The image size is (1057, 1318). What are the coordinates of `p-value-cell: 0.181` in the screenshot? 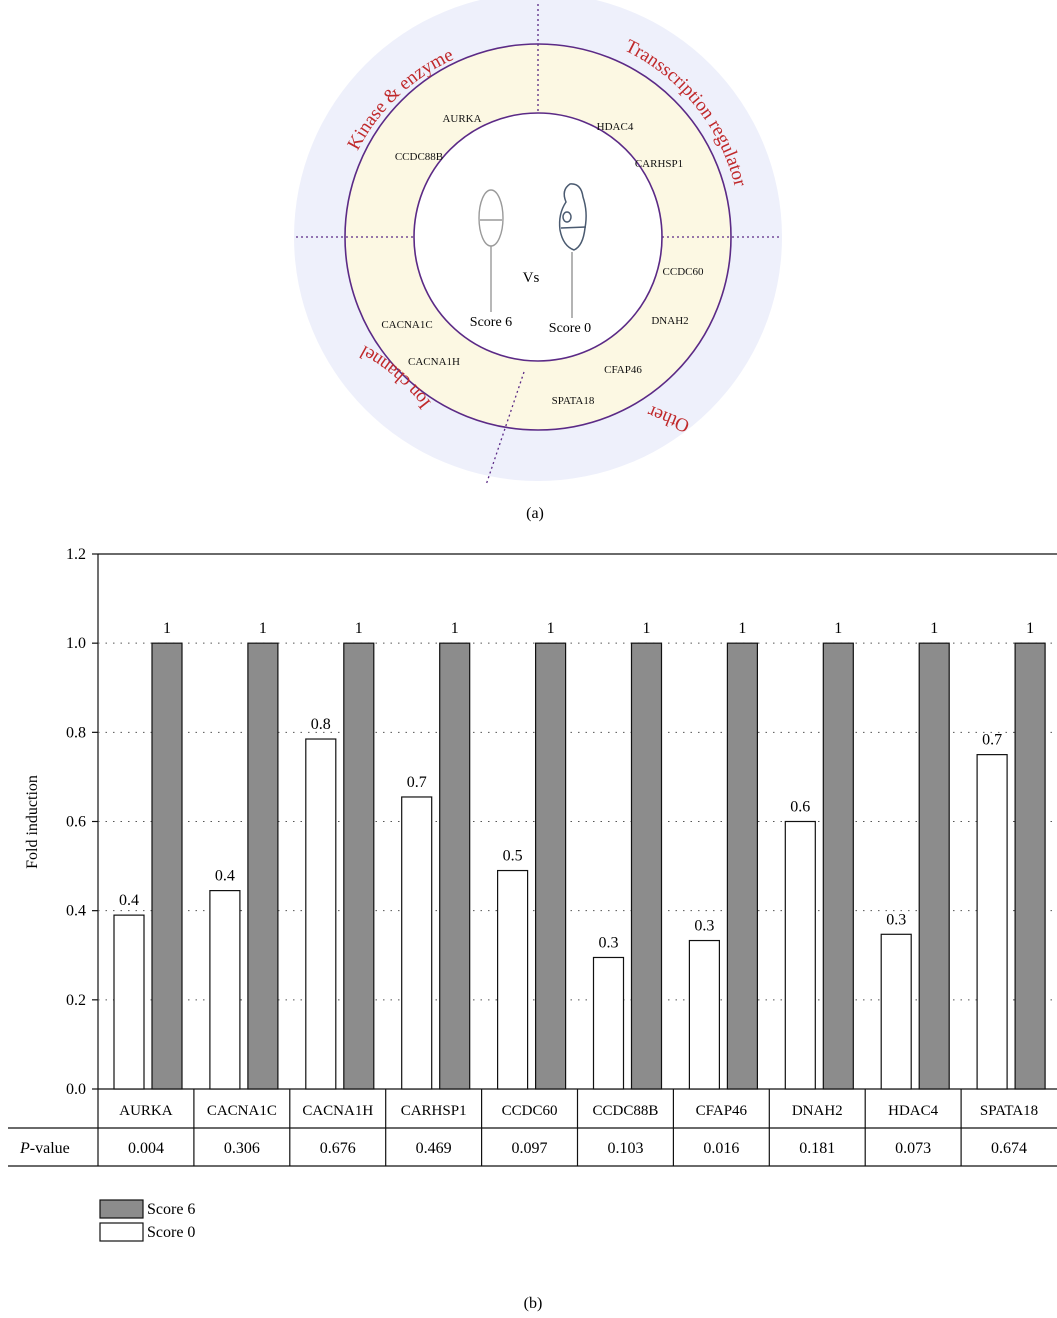 It's located at (817, 1148).